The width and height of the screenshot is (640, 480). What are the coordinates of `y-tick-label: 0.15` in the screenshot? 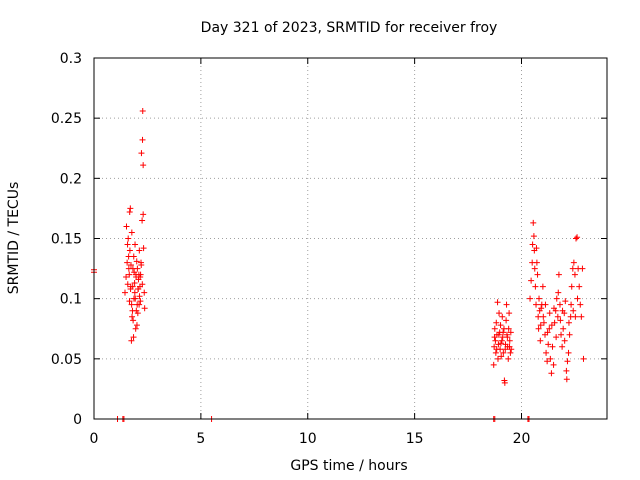 It's located at (66, 240).